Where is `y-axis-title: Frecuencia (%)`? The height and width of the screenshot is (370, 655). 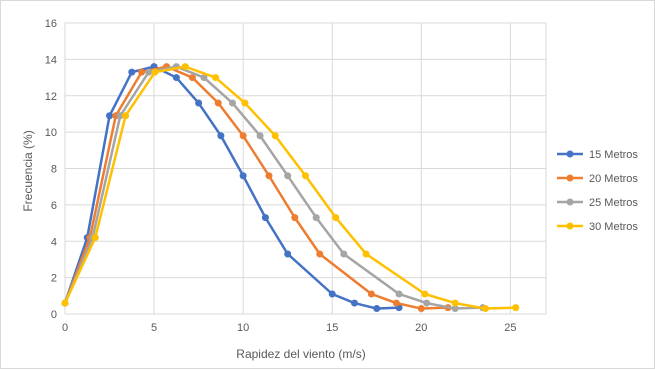 y-axis-title: Frecuencia (%) is located at coordinates (28, 170).